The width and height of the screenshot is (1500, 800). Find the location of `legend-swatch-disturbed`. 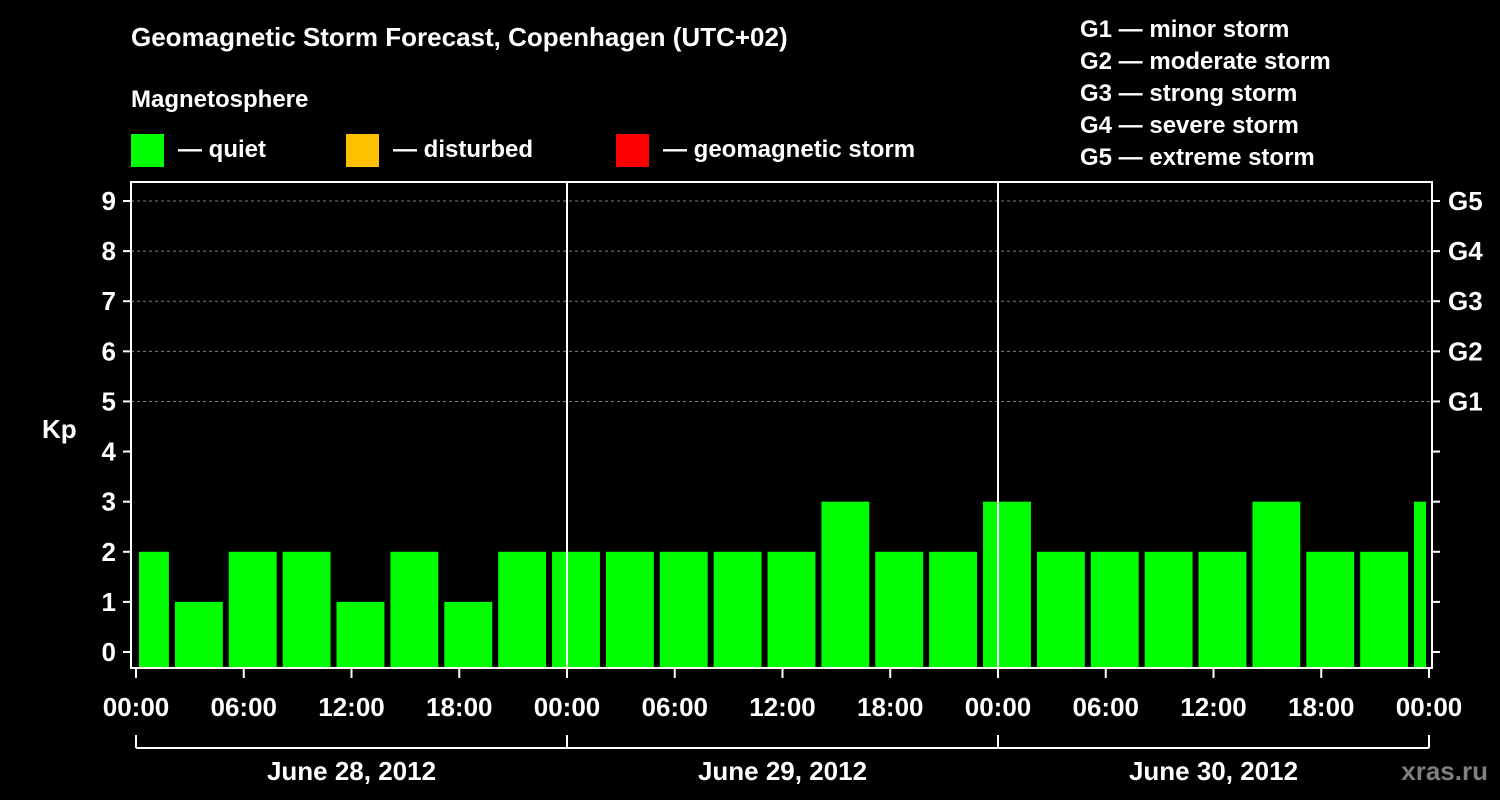

legend-swatch-disturbed is located at coordinates (362, 150).